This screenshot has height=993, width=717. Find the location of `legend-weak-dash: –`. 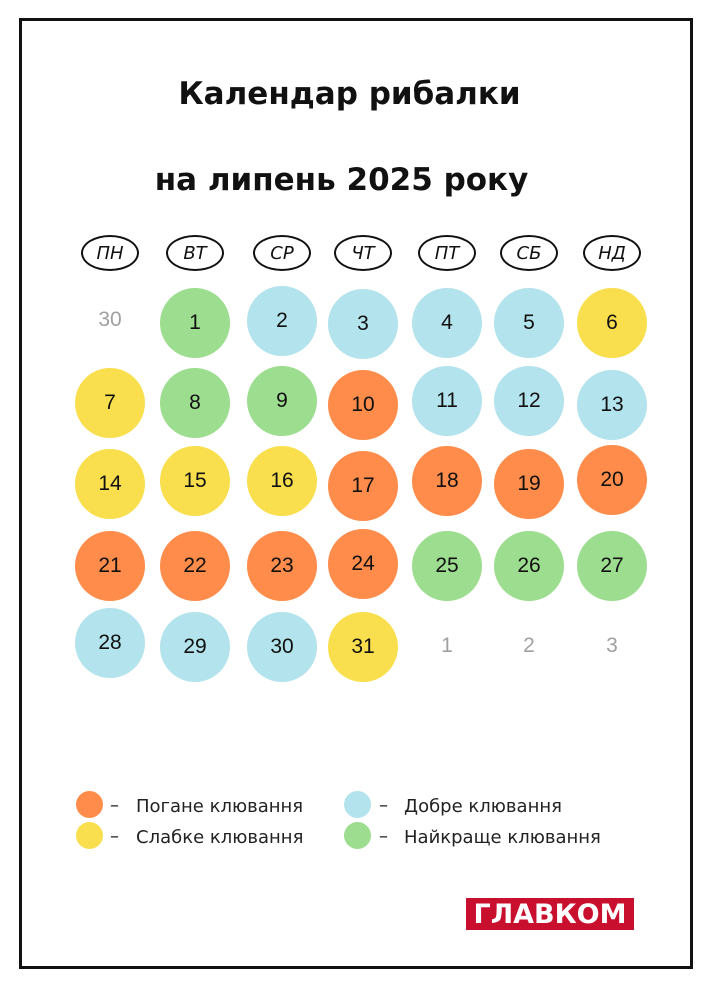

legend-weak-dash: – is located at coordinates (114, 836).